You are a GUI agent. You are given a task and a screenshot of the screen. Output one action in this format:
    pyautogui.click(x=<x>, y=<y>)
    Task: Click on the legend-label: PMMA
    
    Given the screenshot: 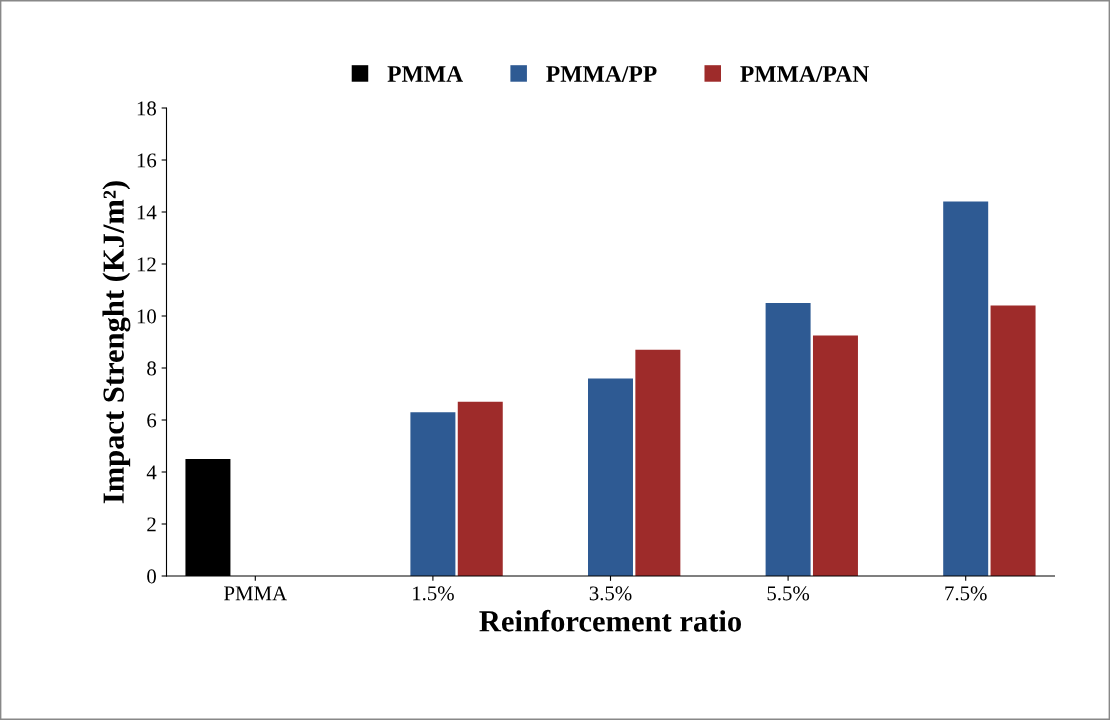 What is the action you would take?
    pyautogui.click(x=425, y=74)
    